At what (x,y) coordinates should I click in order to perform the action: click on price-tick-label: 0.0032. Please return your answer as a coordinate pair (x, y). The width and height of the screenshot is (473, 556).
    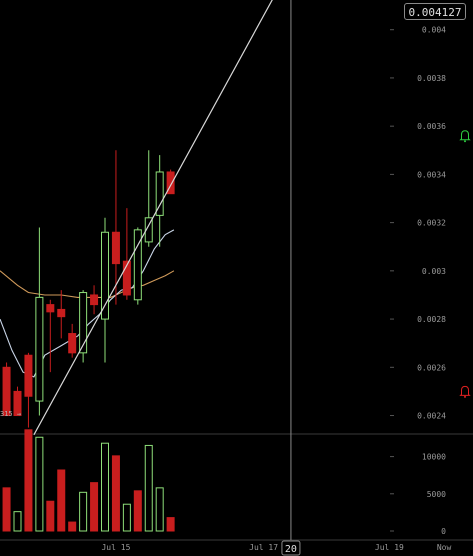
    Looking at the image, I should click on (431, 223).